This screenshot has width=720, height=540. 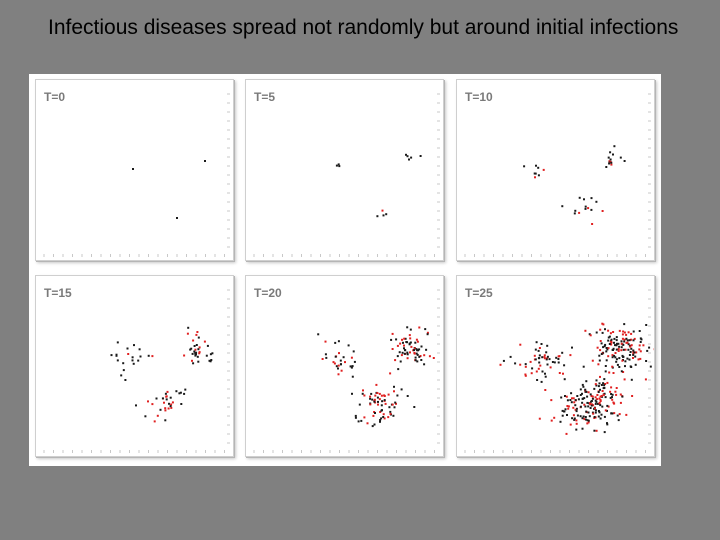 I want to click on panel-t5: T=5, so click(x=344, y=170).